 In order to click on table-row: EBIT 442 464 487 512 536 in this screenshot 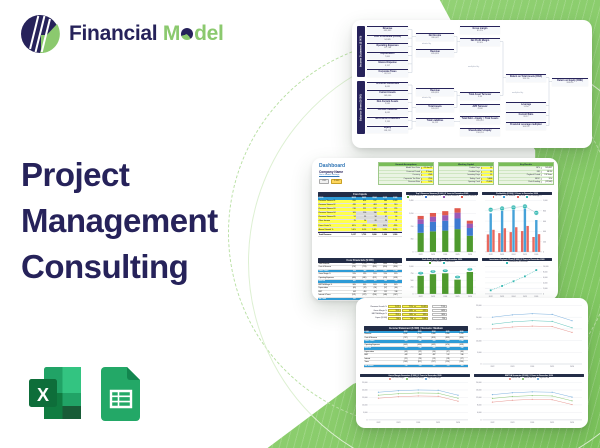, I will do `click(416, 356)`.